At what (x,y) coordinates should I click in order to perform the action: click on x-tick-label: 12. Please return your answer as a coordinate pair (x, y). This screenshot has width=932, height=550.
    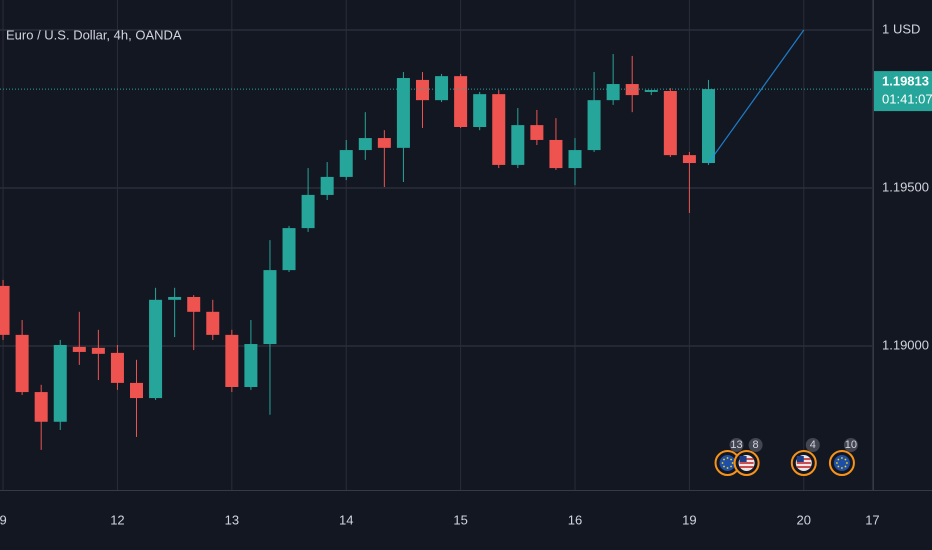
    Looking at the image, I should click on (117, 519).